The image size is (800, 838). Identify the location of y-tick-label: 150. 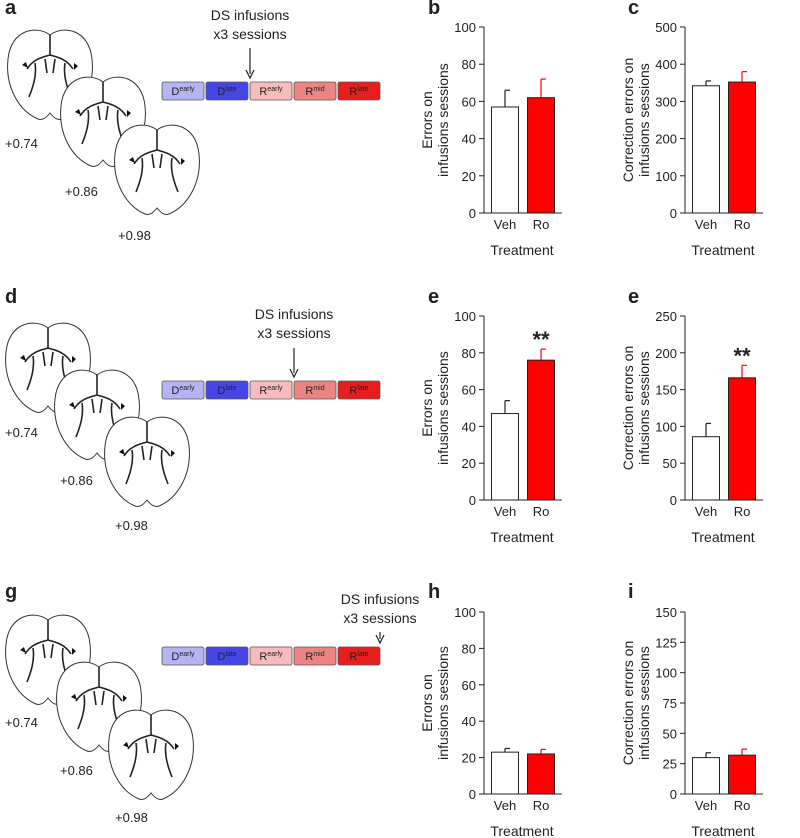
(666, 612).